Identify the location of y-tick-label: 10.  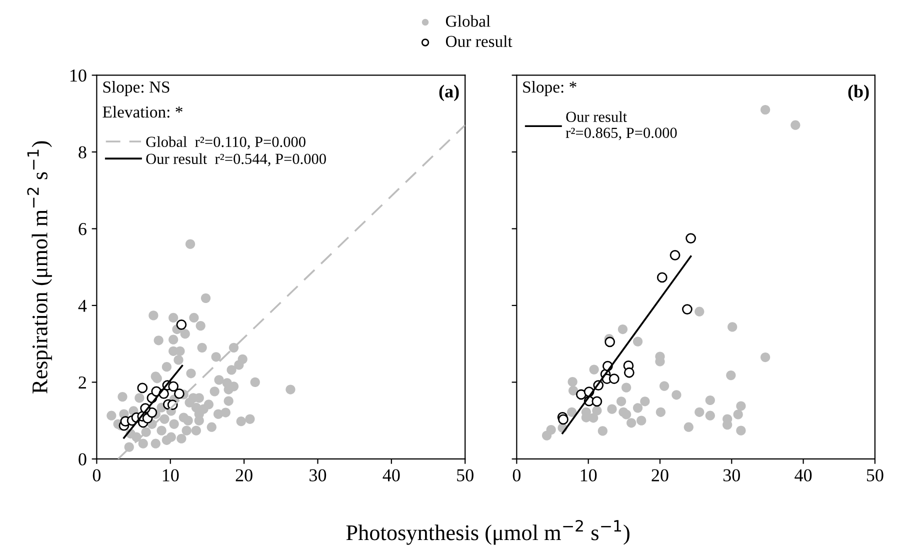
(78, 75).